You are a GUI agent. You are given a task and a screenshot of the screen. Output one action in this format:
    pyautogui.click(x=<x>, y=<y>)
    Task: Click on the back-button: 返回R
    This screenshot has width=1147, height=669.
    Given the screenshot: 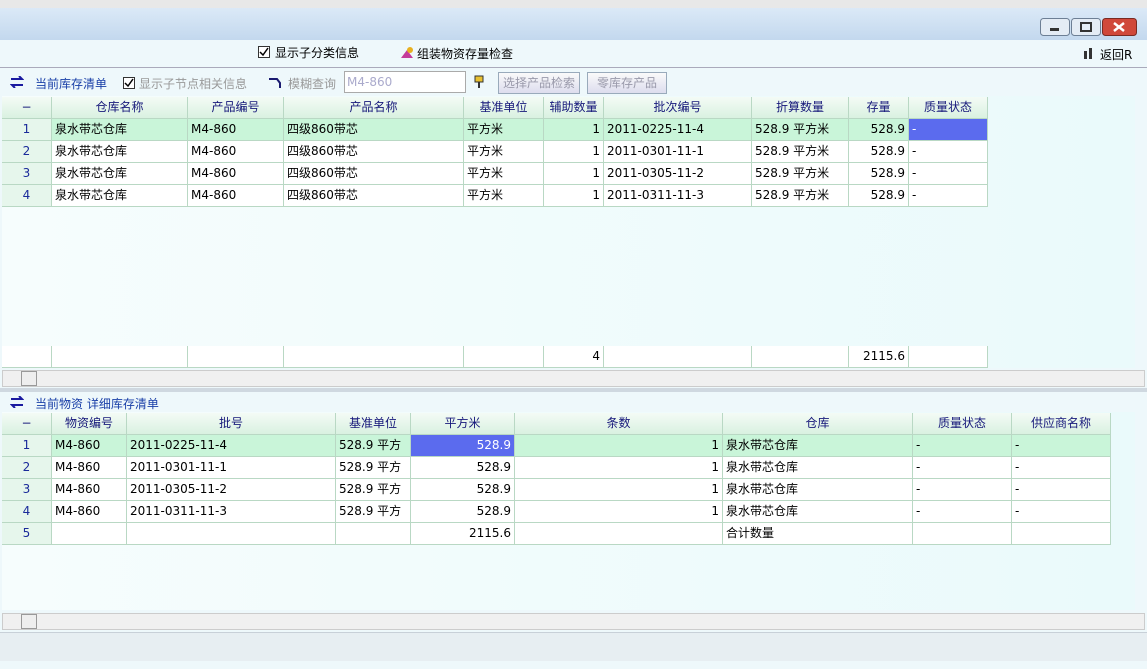 What is the action you would take?
    pyautogui.click(x=1116, y=55)
    